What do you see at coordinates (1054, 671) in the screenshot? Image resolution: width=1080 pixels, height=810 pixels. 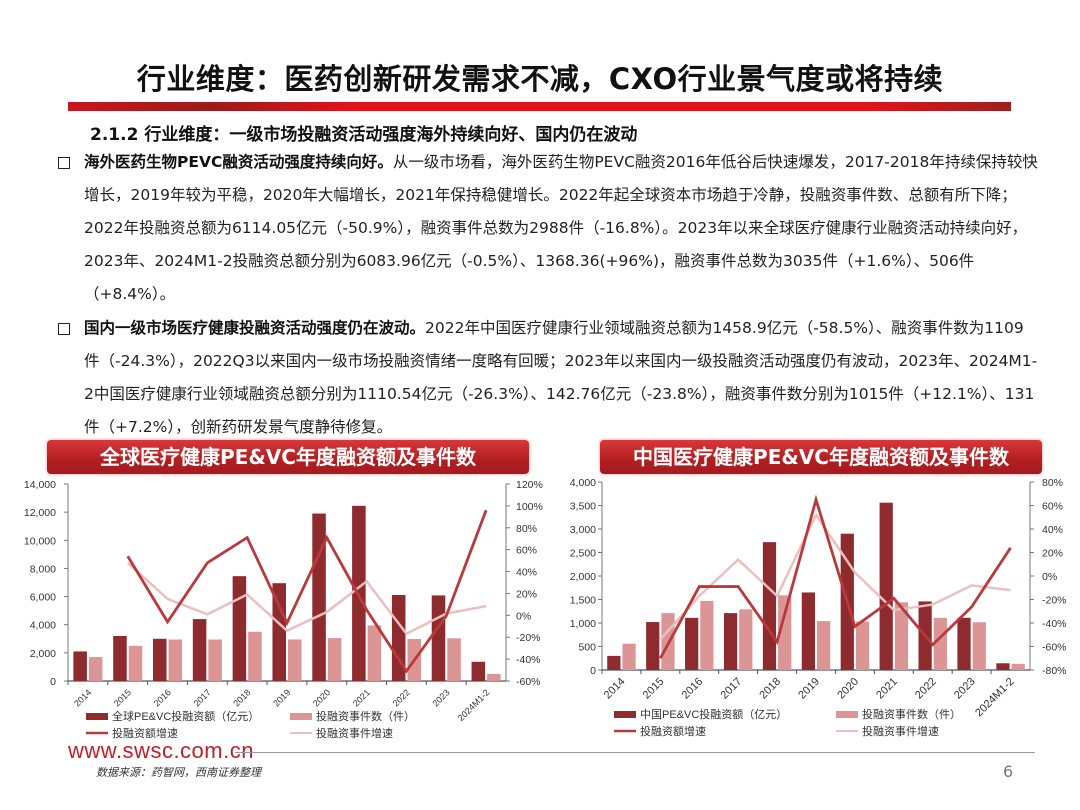 I see `right-tick-label: -80%` at bounding box center [1054, 671].